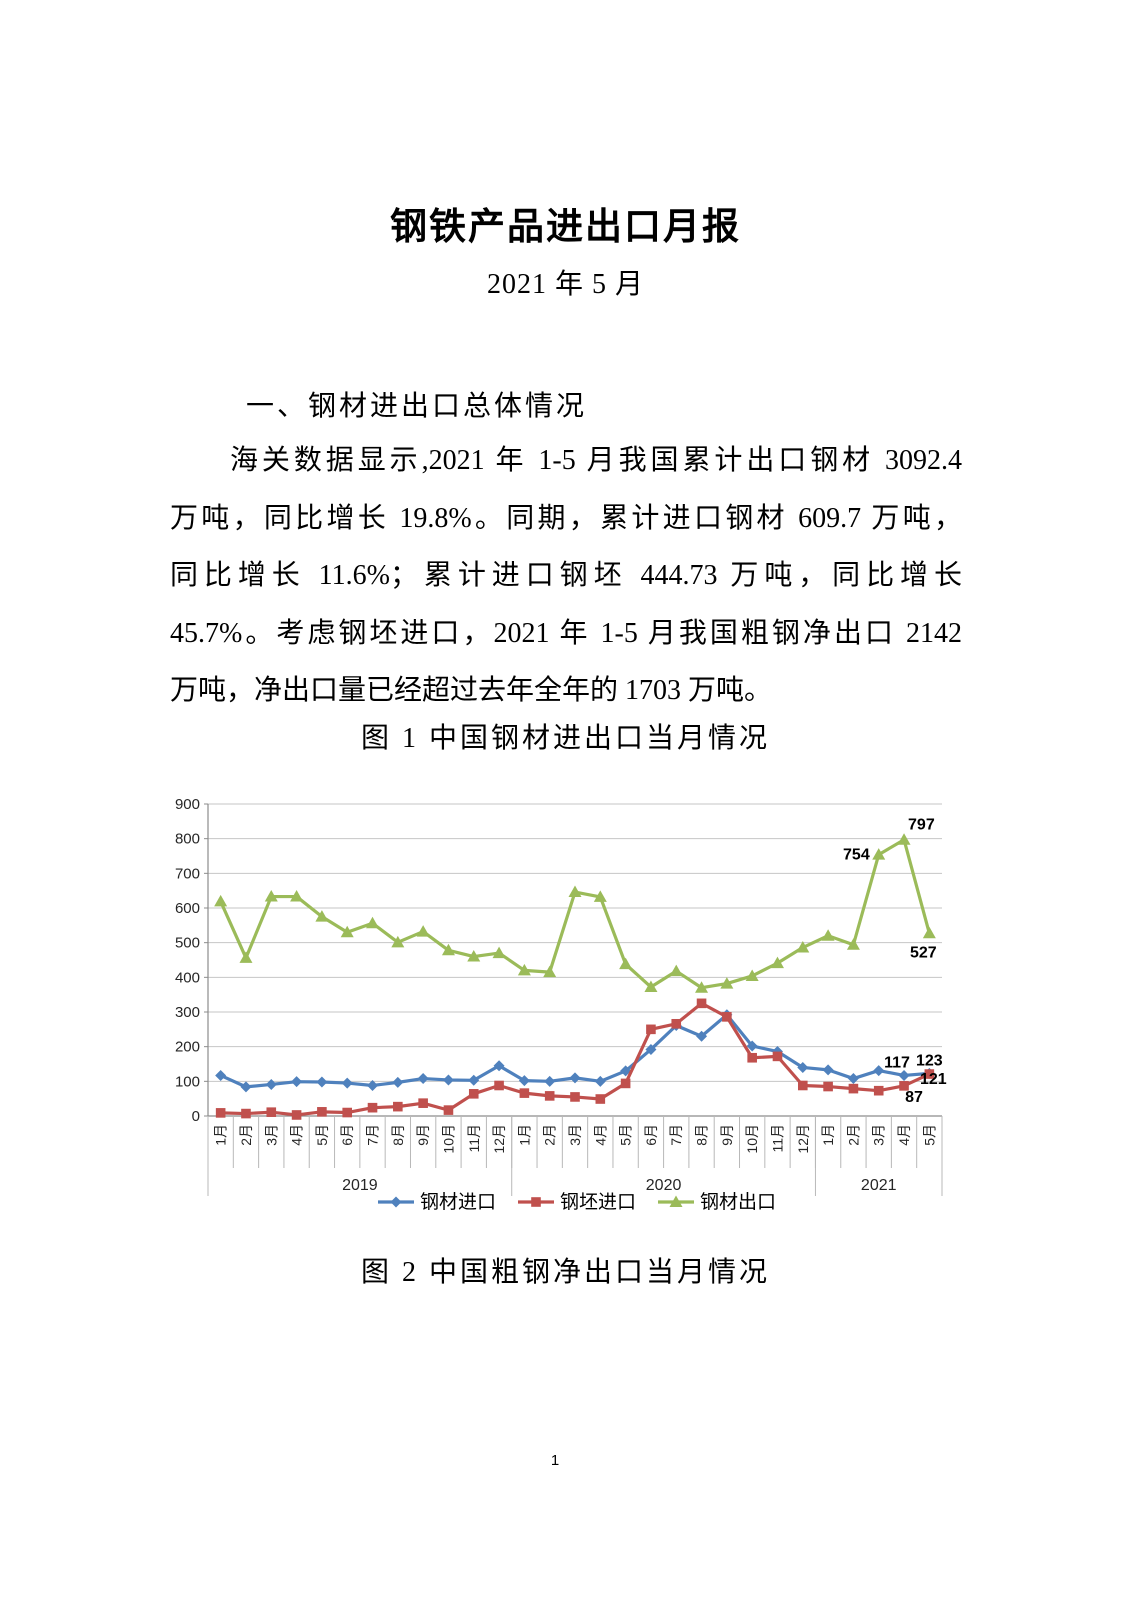  I want to click on data-label: 123, so click(929, 1060).